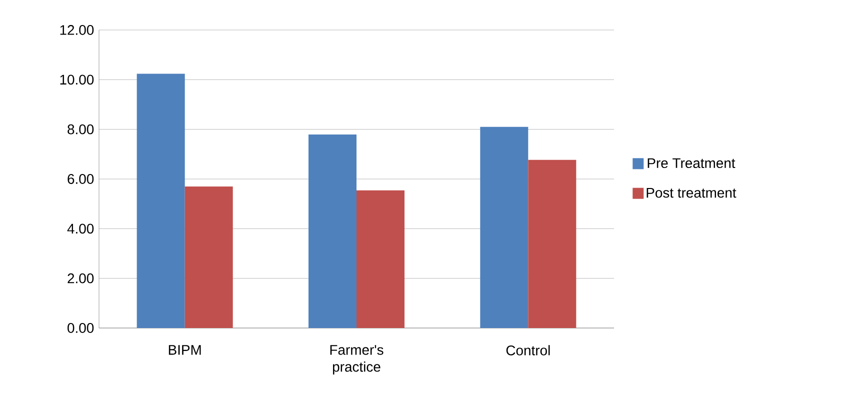 The image size is (850, 419). I want to click on y-tick-label: 4.00, so click(80, 229).